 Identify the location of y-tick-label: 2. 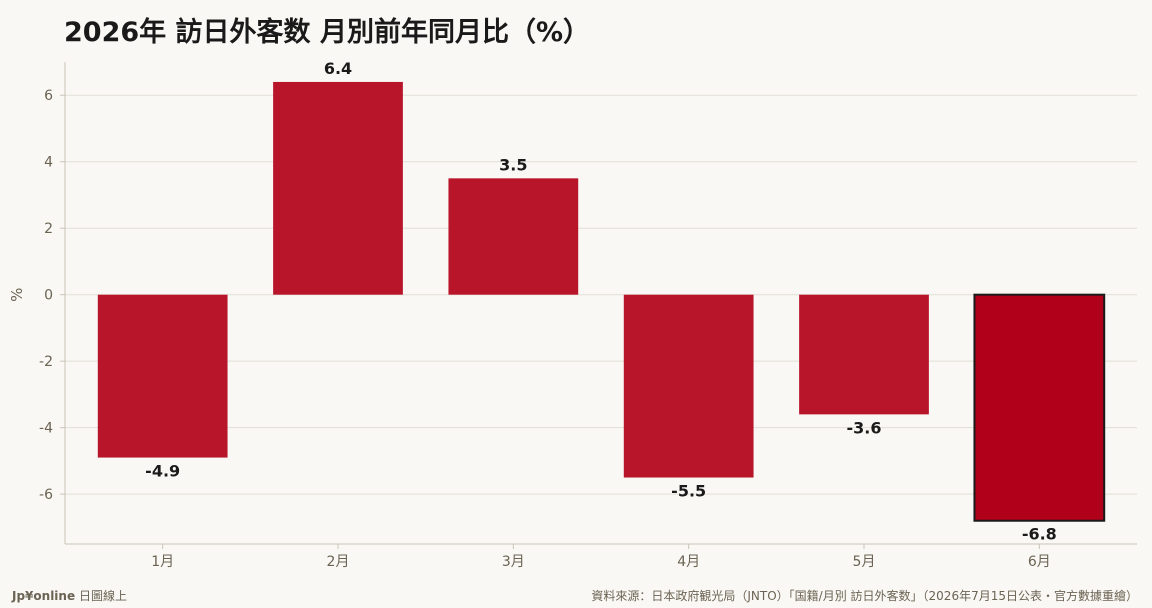
(48, 229).